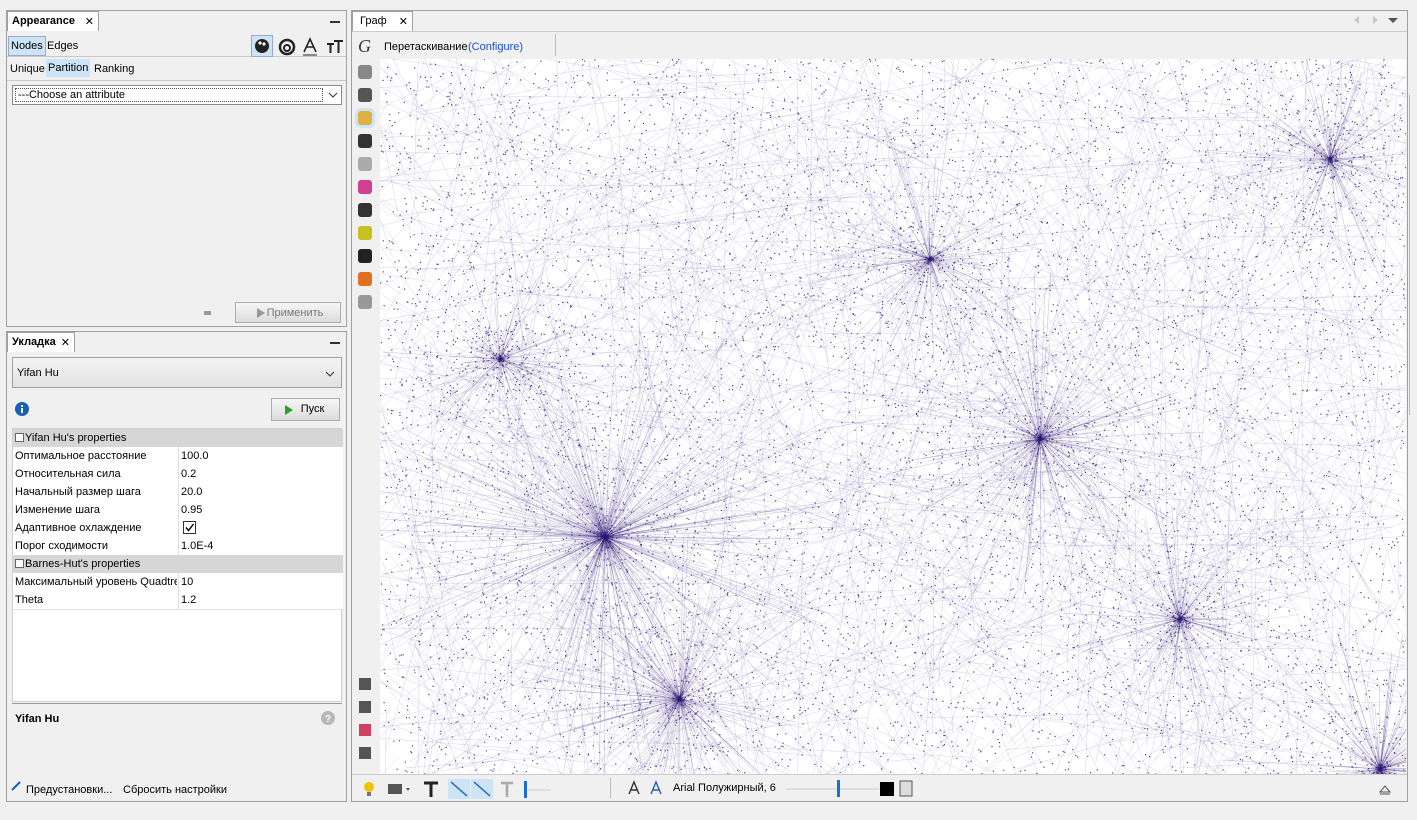 The image size is (1417, 820). What do you see at coordinates (1375, 20) in the screenshot?
I see `tab-nav` at bounding box center [1375, 20].